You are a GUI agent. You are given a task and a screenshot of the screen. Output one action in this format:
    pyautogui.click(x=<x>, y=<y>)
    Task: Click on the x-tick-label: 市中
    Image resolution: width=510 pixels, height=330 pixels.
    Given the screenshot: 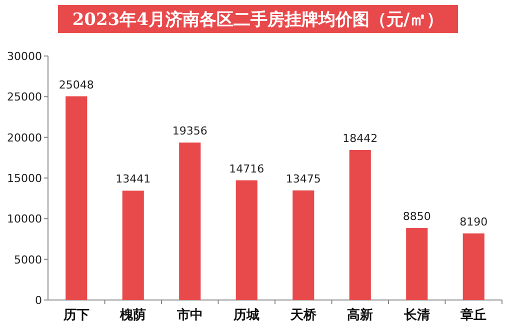 What is the action you would take?
    pyautogui.click(x=189, y=315)
    